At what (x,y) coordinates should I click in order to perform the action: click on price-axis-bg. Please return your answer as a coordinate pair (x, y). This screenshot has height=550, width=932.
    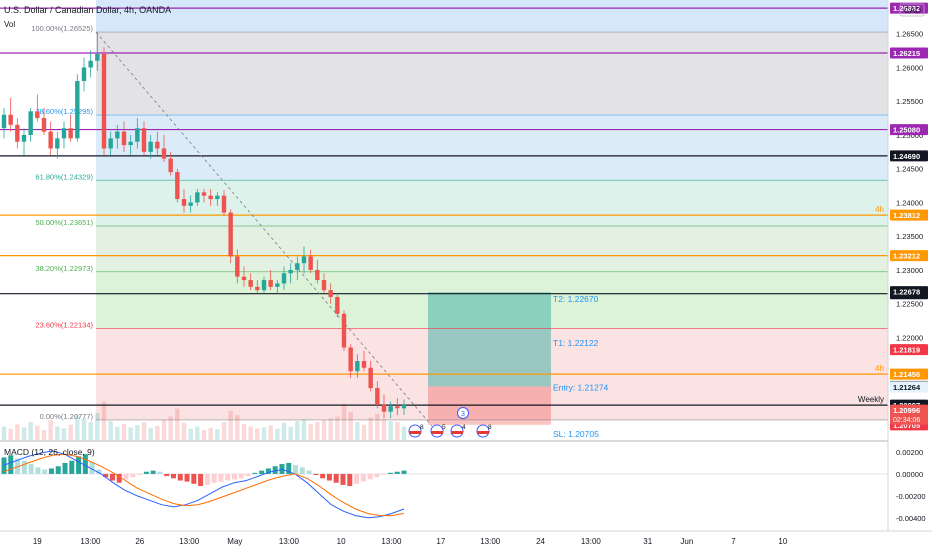
    Looking at the image, I should click on (910, 265).